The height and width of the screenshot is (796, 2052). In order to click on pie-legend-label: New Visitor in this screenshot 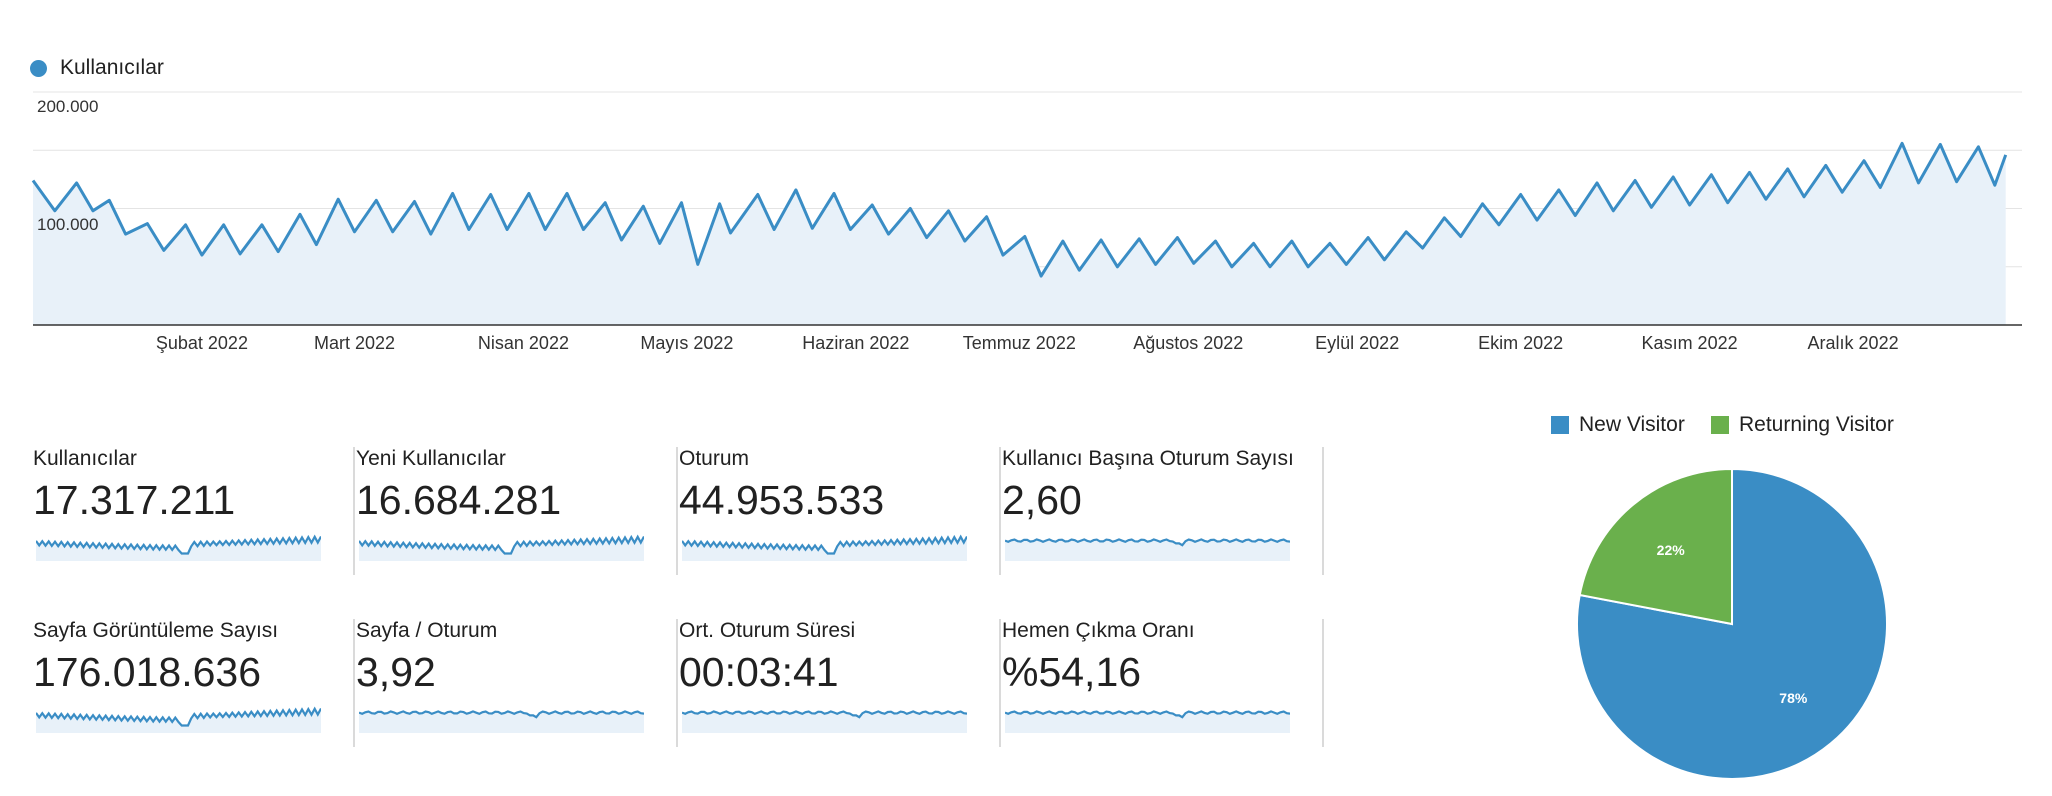, I will do `click(1632, 424)`.